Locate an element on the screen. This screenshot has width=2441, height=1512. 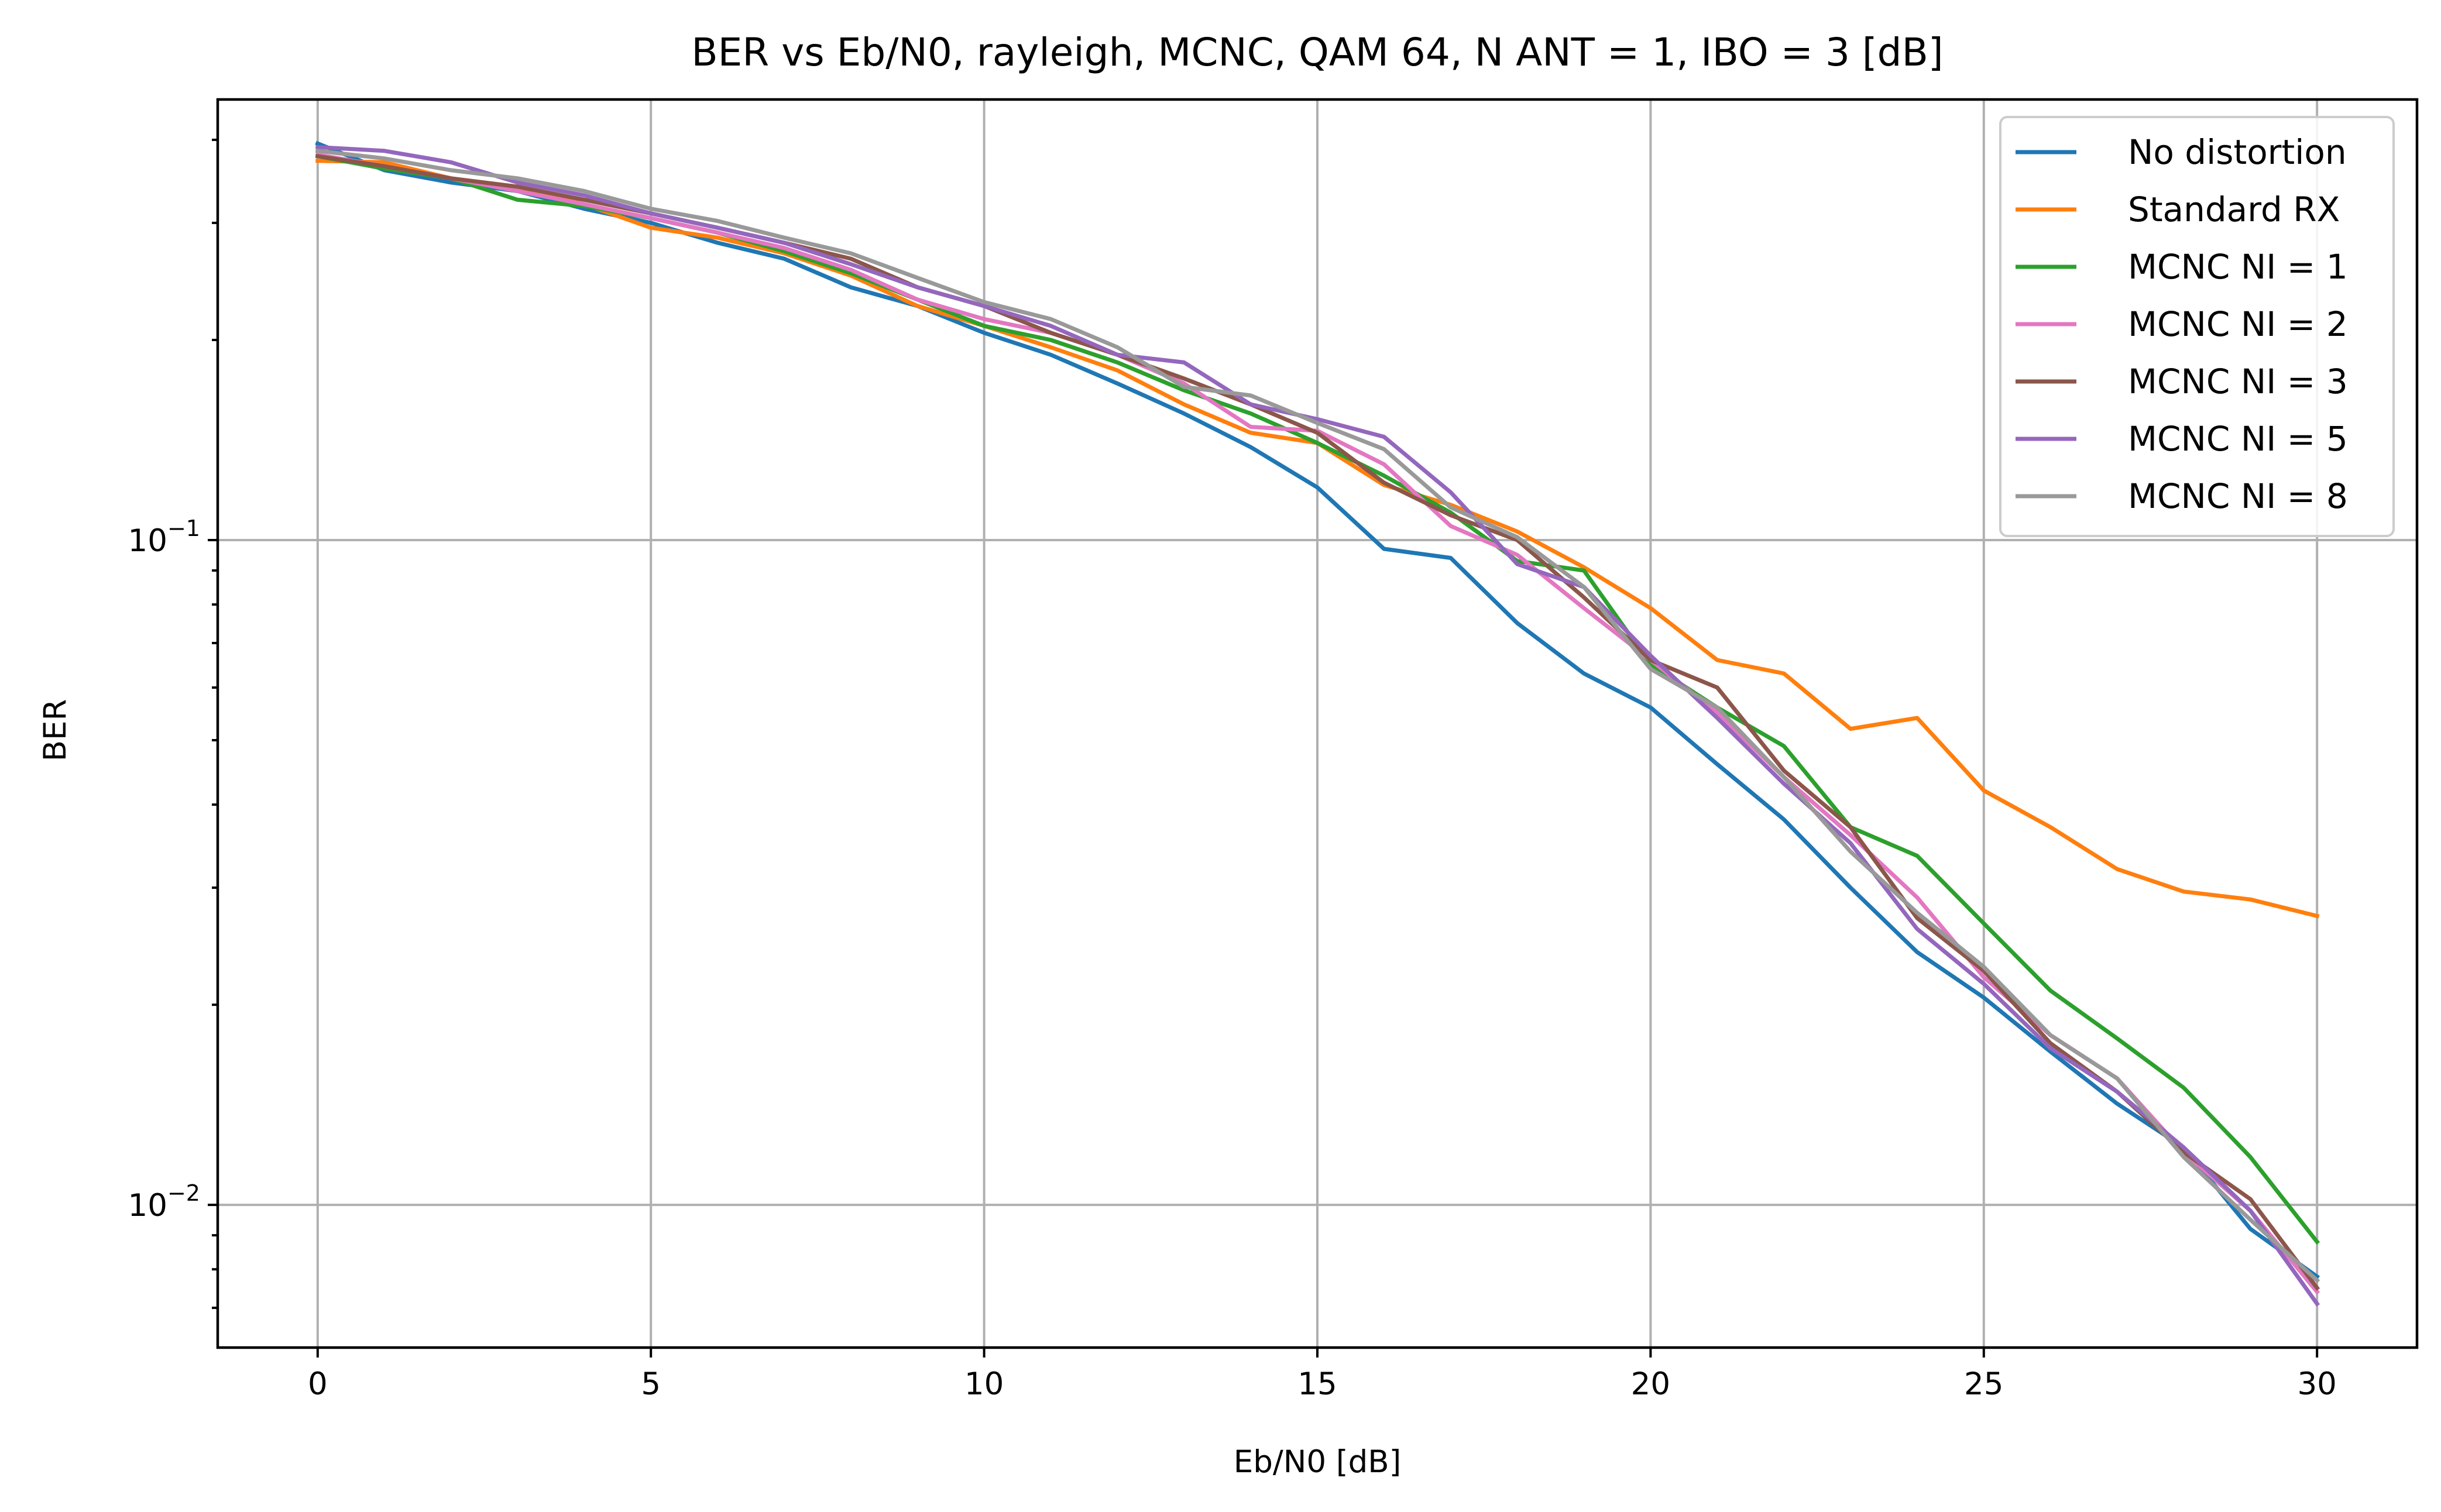
x-tick-label: 30 is located at coordinates (2316, 1384).